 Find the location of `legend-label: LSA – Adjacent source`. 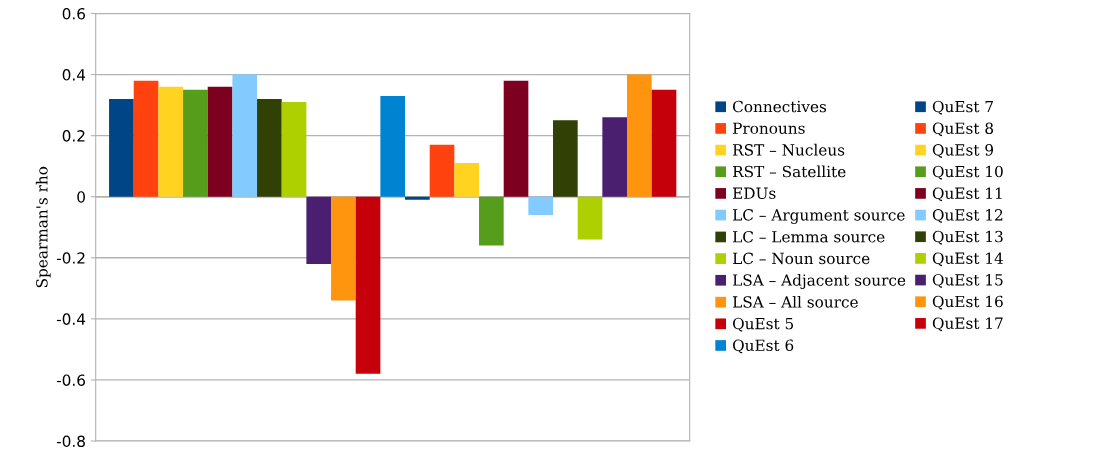

legend-label: LSA – Adjacent source is located at coordinates (819, 282).